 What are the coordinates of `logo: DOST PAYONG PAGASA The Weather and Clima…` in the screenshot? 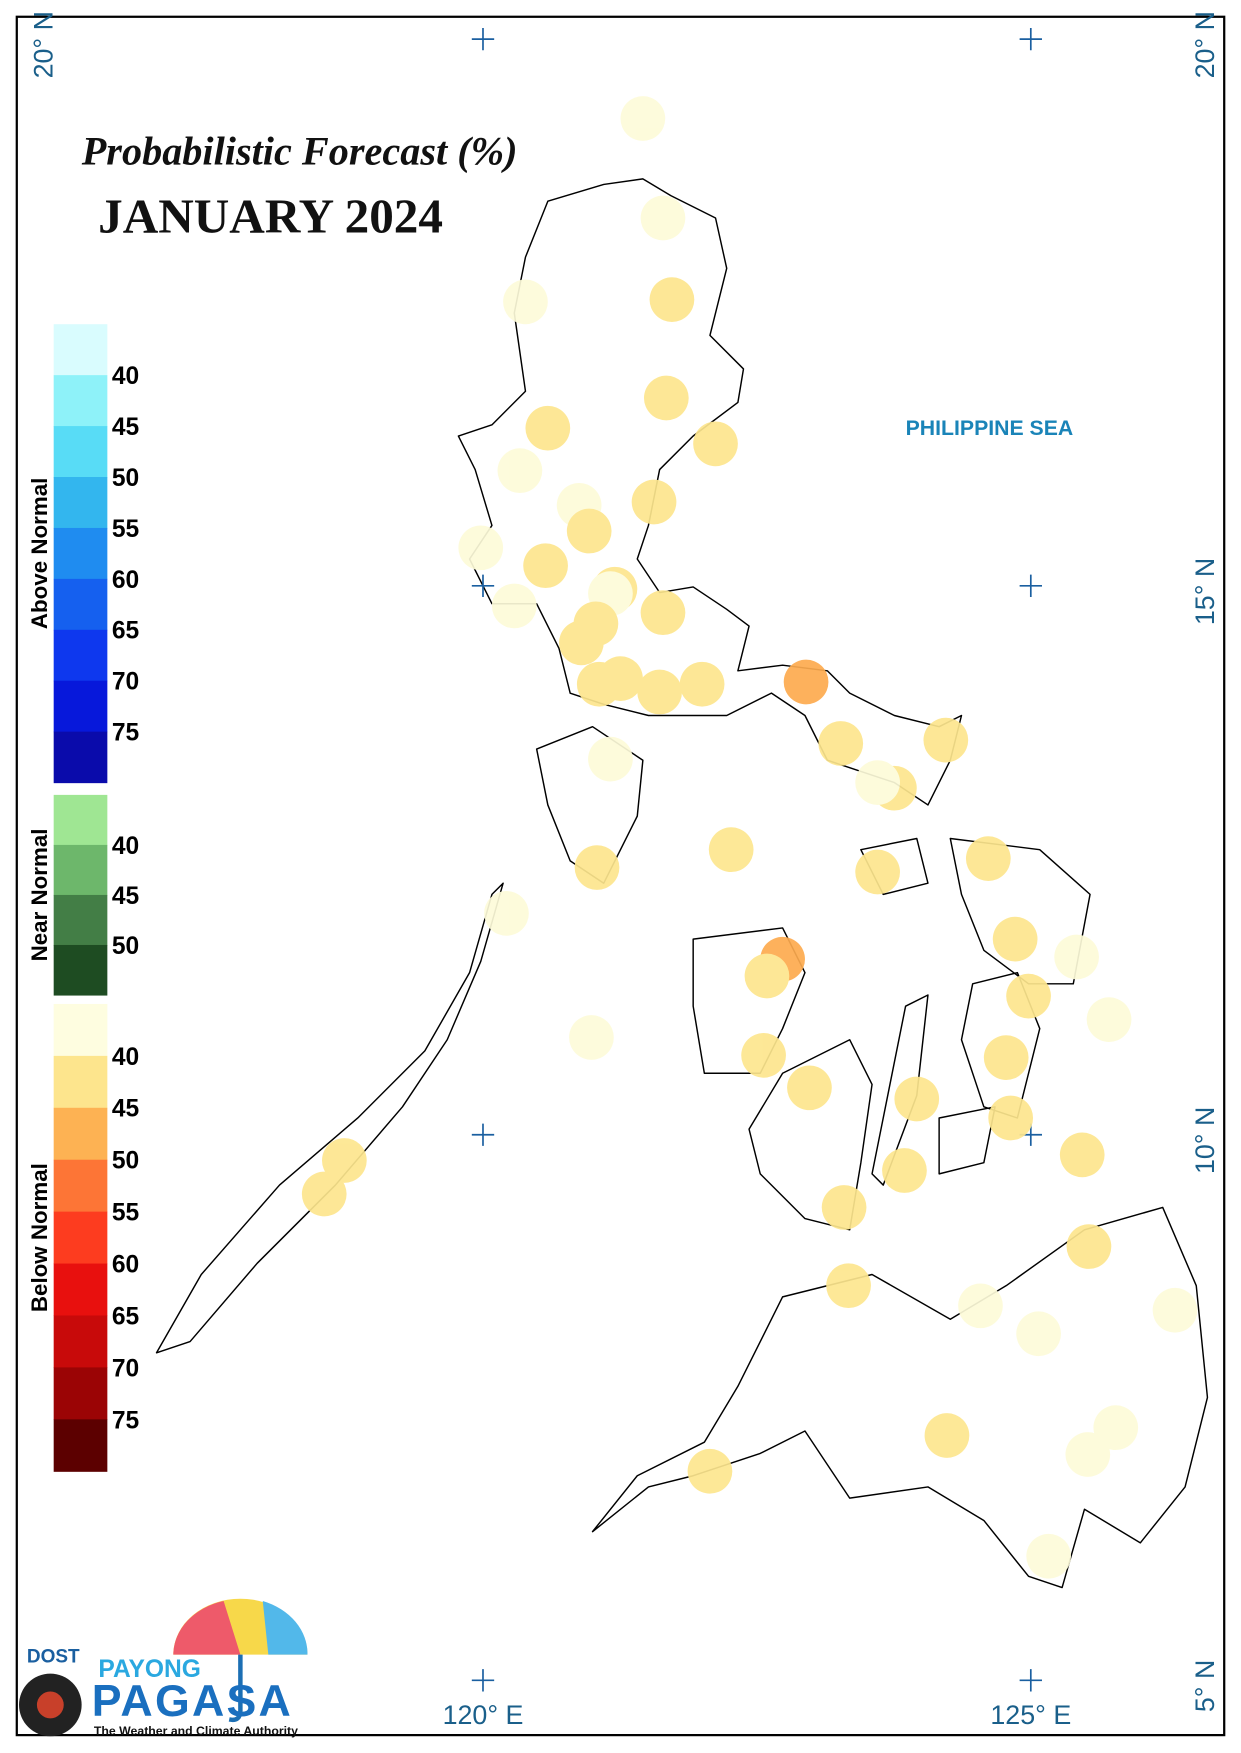 It's located at (163, 1668).